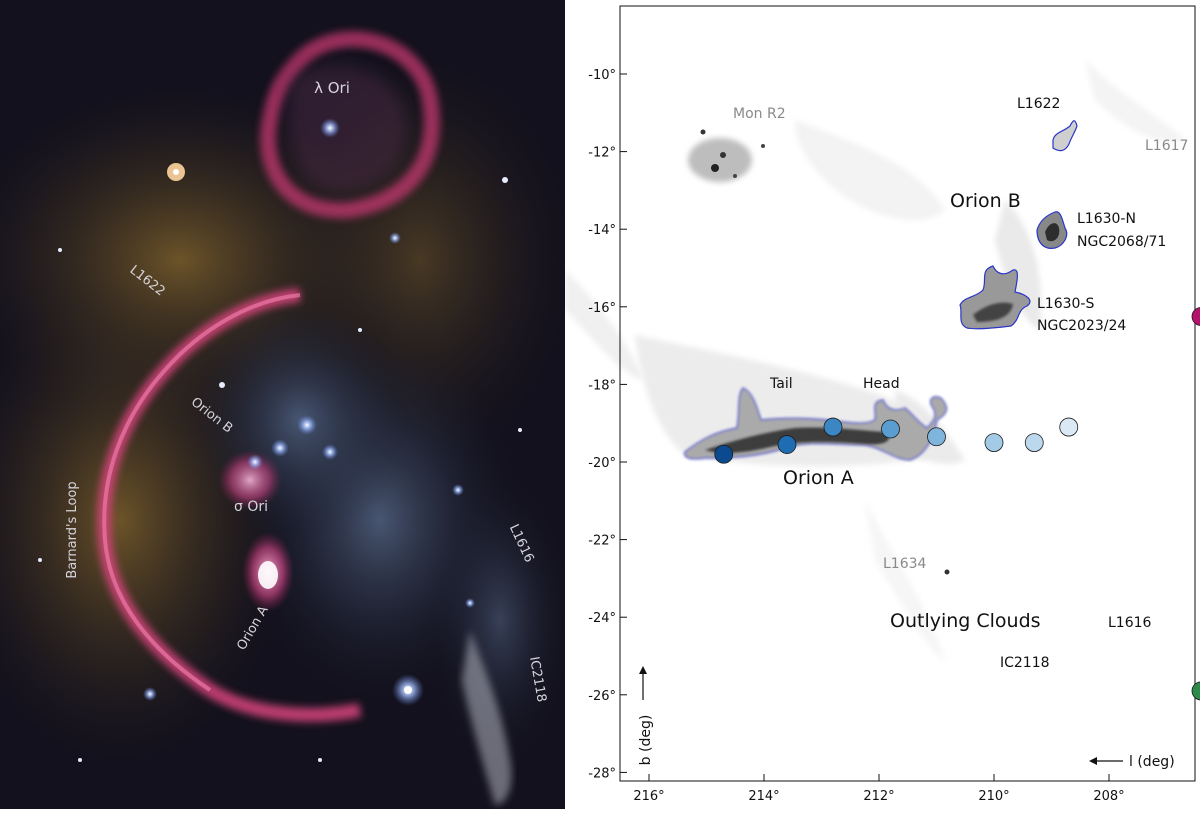 The height and width of the screenshot is (814, 1200). Describe the element at coordinates (602, 75) in the screenshot. I see `y-tick-label: -10°` at that location.